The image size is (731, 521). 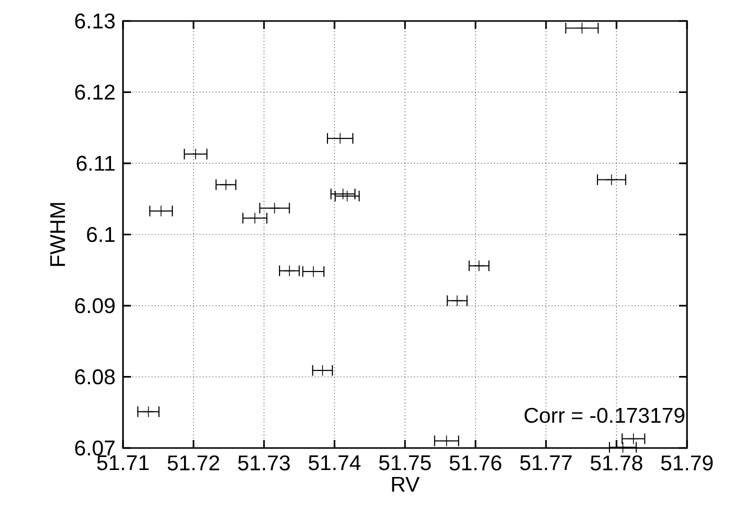 I want to click on y-tick-label: 6.13, so click(x=95, y=21).